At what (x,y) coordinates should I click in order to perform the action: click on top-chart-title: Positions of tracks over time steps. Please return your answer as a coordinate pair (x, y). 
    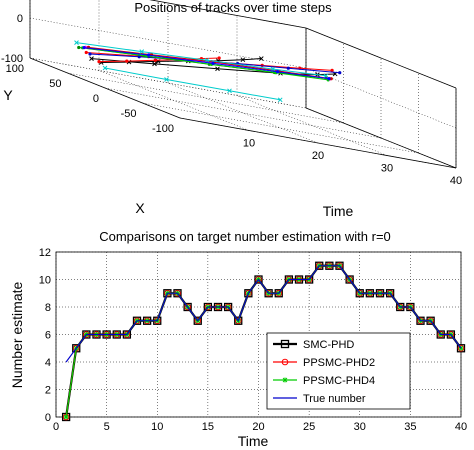
    Looking at the image, I should click on (233, 7).